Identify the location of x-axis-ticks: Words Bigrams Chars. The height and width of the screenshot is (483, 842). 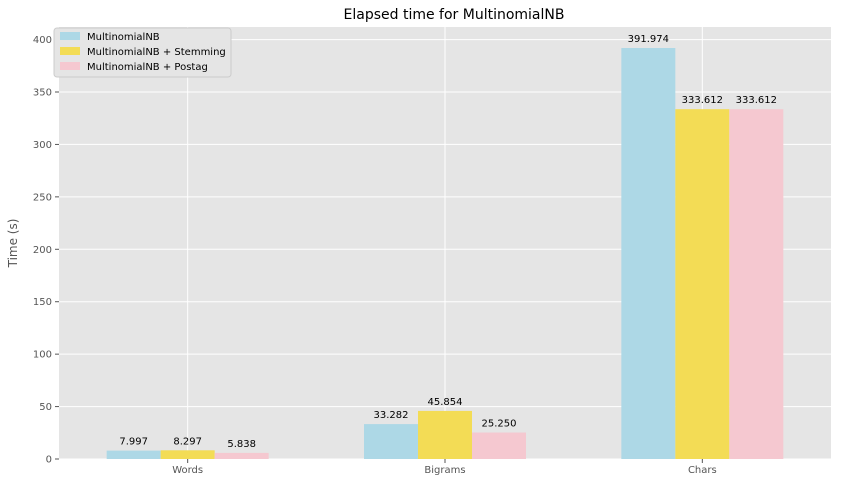
(444, 467).